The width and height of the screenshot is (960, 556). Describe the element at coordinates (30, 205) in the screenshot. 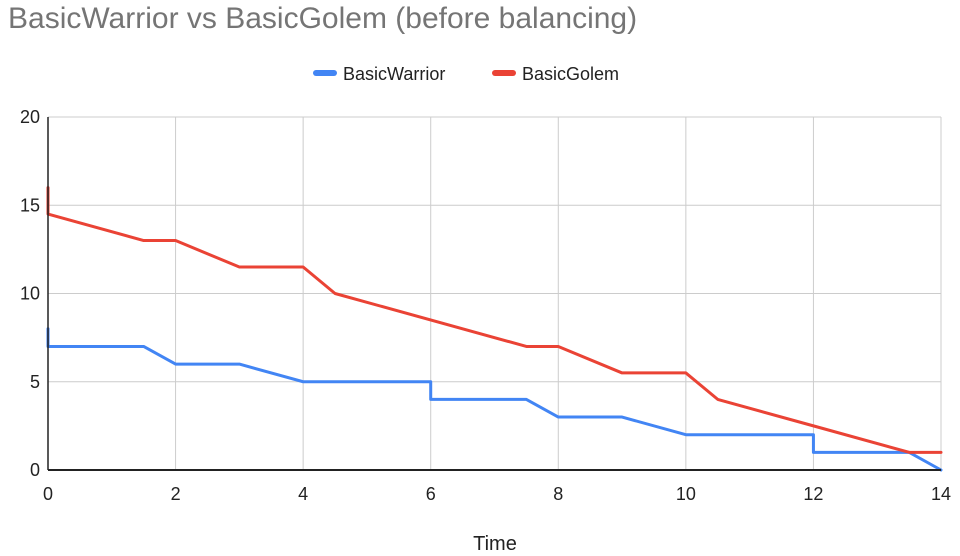

I see `y-tick-label: 15` at that location.